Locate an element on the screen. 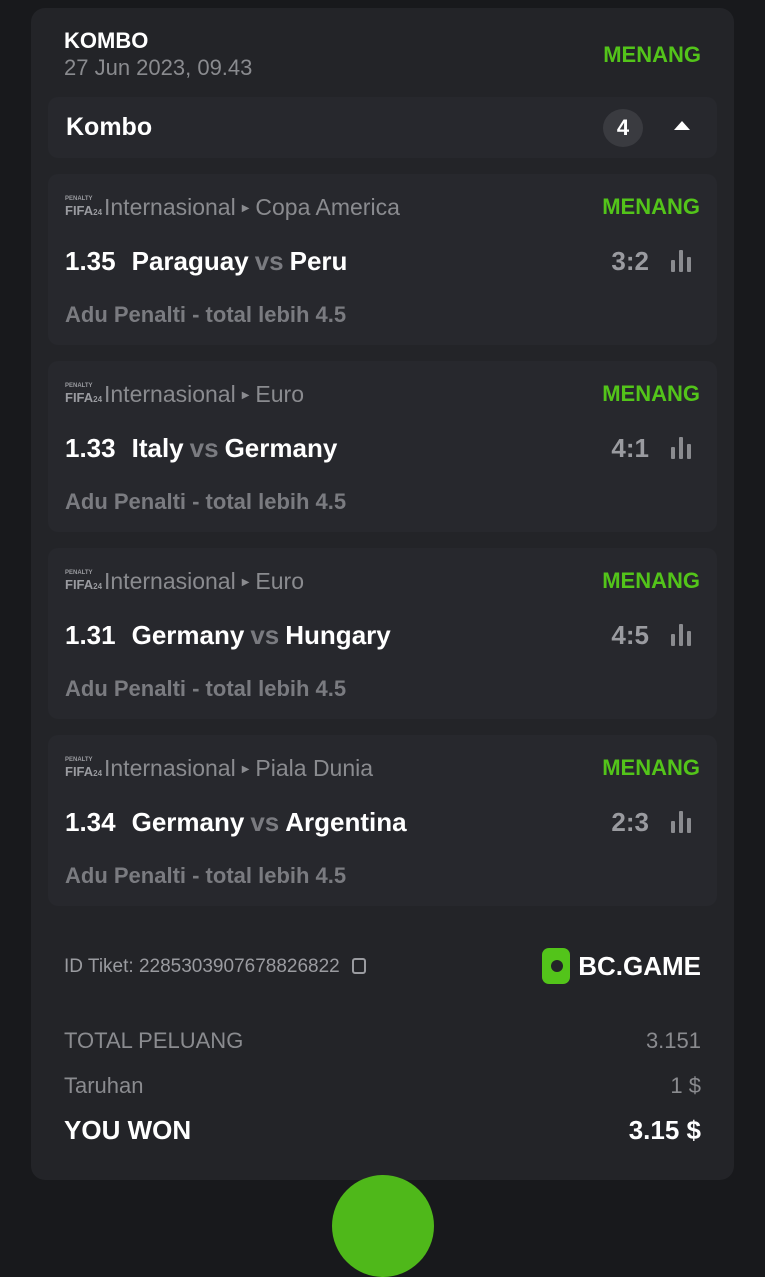 This screenshot has width=765, height=1277. won-row: YOU WON 3.15 $ is located at coordinates (382, 1130).